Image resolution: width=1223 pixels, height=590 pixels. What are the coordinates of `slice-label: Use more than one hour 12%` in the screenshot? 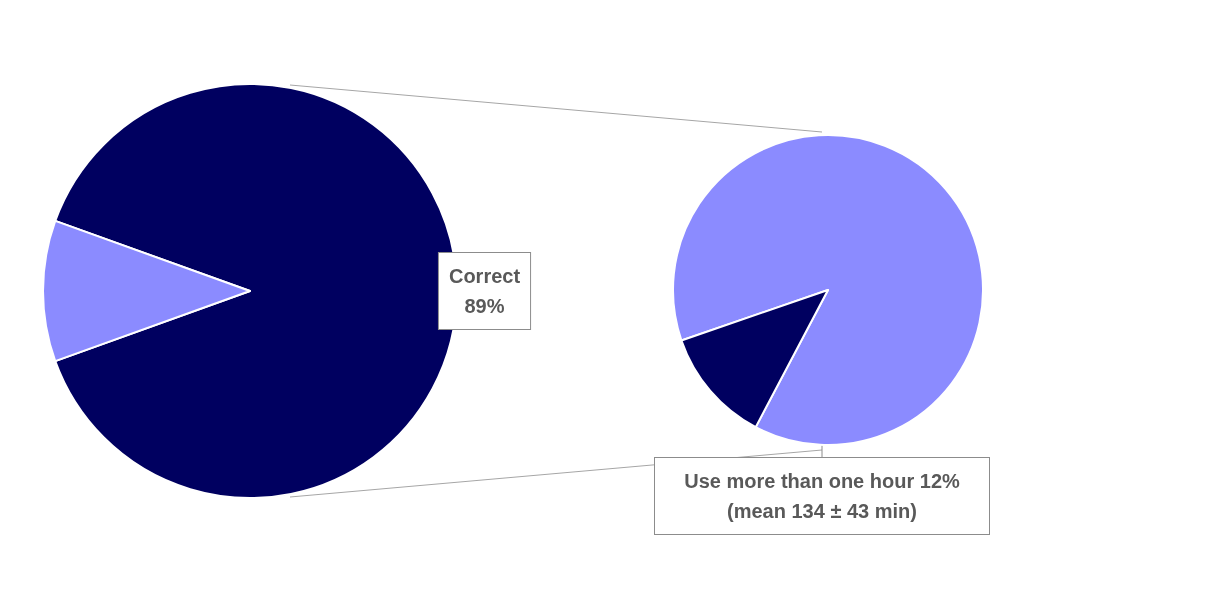 It's located at (822, 481).